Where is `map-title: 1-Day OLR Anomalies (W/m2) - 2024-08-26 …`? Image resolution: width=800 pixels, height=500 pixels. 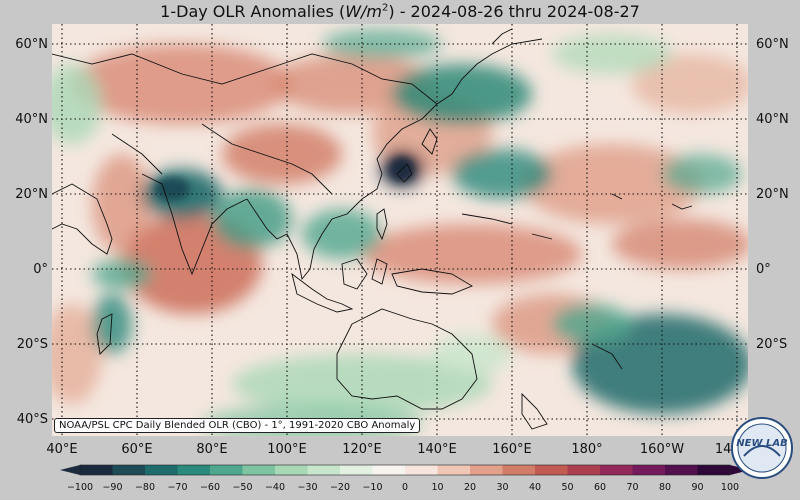 map-title: 1-Day OLR Anomalies (W/m2) - 2024-08-26 … is located at coordinates (400, 11).